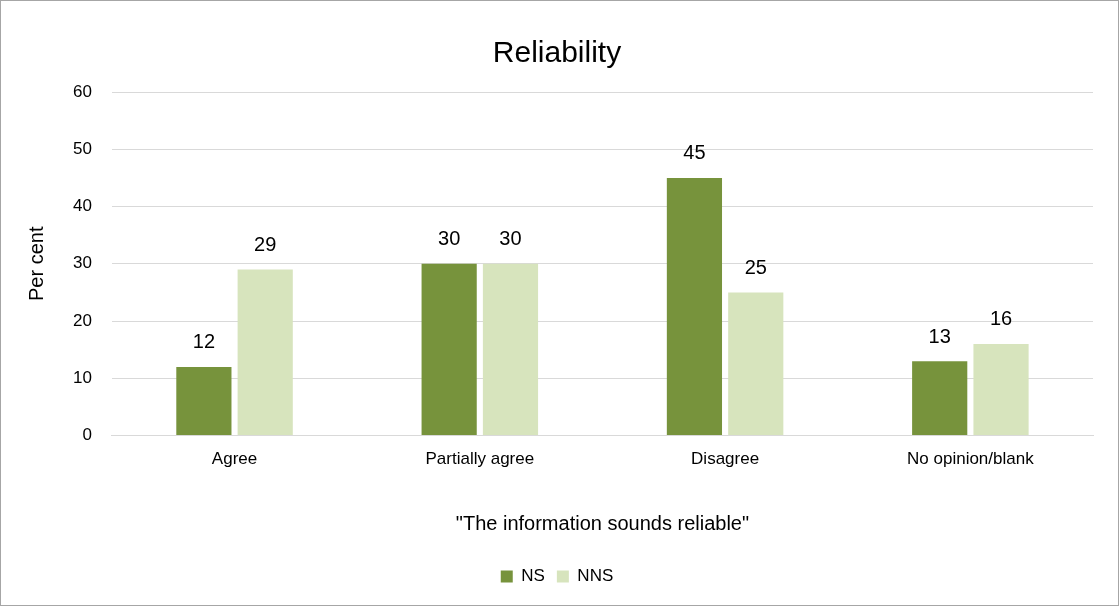 This screenshot has height=606, width=1119. What do you see at coordinates (725, 459) in the screenshot?
I see `x-tick-label: Disagree` at bounding box center [725, 459].